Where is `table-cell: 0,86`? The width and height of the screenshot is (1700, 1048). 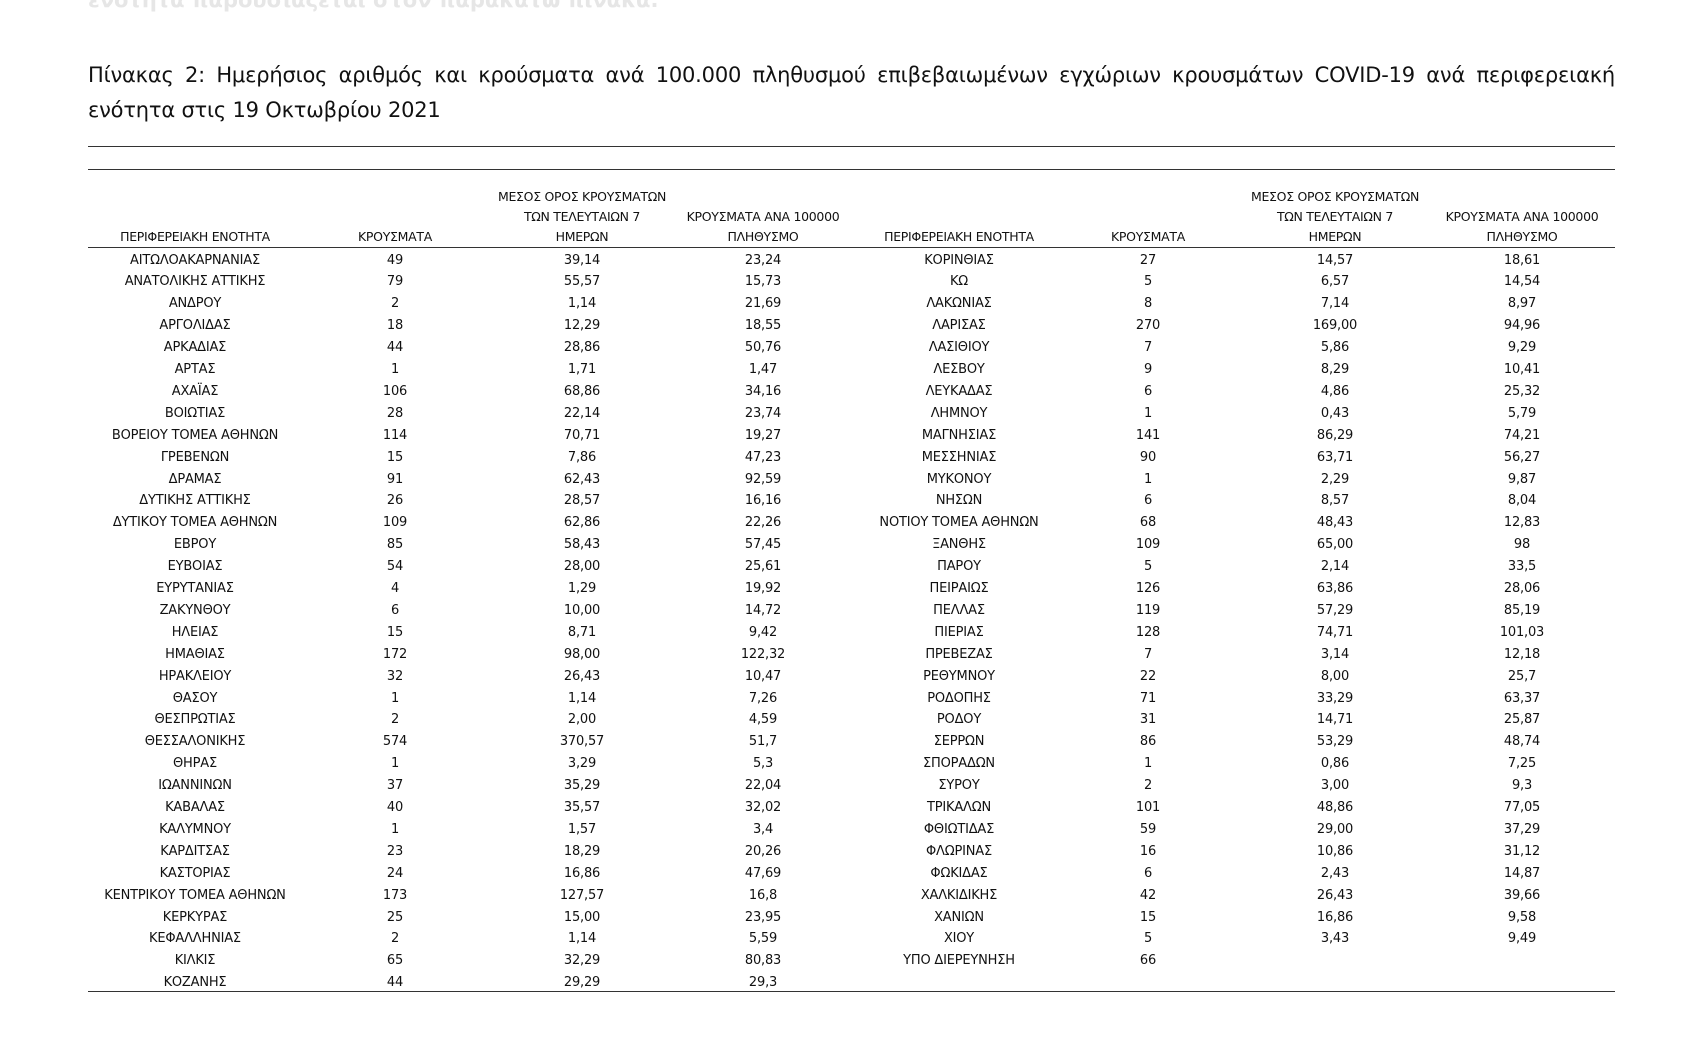 table-cell: 0,86 is located at coordinates (1335, 764).